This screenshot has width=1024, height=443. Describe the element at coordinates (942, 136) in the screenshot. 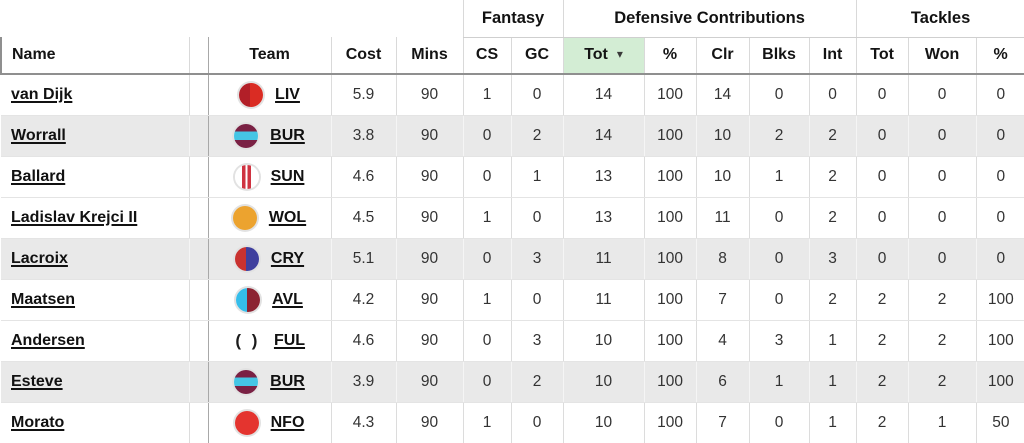

I see `cell-won: 0` at that location.